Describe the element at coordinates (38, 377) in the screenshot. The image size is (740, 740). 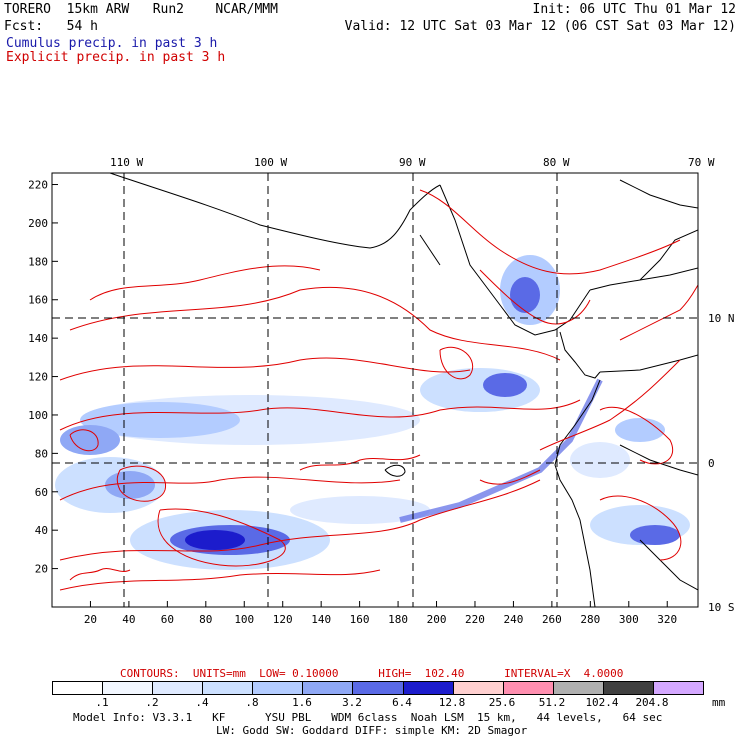
I see `y-tick-label: 120` at that location.